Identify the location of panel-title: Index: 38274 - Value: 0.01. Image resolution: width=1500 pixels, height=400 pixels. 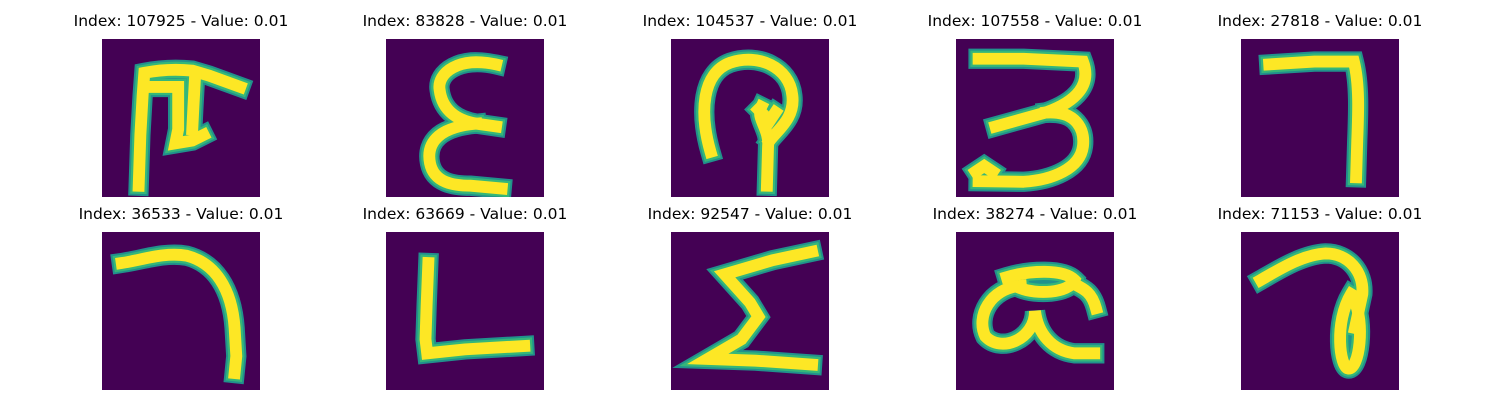
(1035, 214).